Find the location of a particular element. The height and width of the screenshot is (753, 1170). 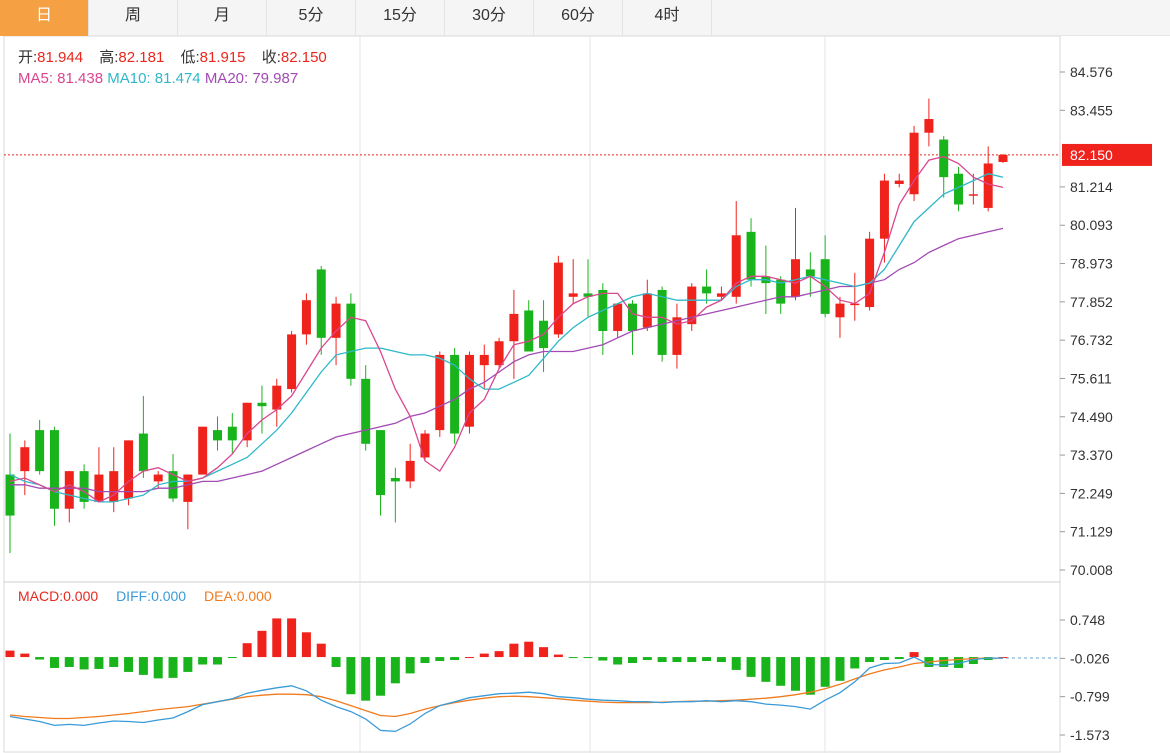

price-tick-label: 83.455 is located at coordinates (1091, 110).